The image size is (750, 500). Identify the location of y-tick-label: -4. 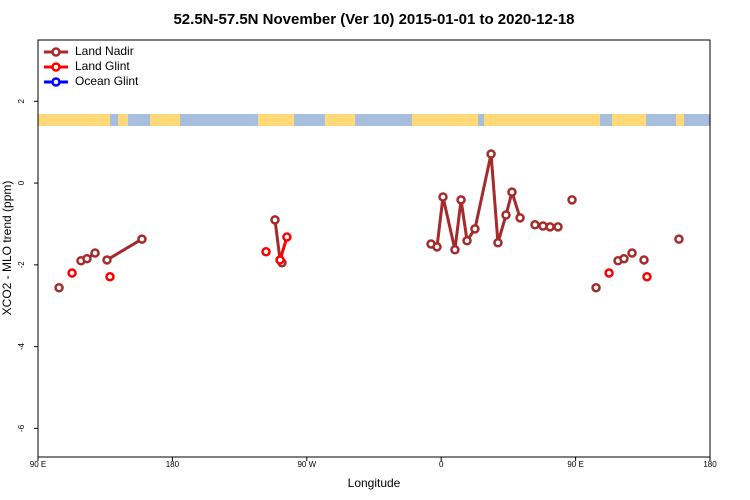
(21, 347).